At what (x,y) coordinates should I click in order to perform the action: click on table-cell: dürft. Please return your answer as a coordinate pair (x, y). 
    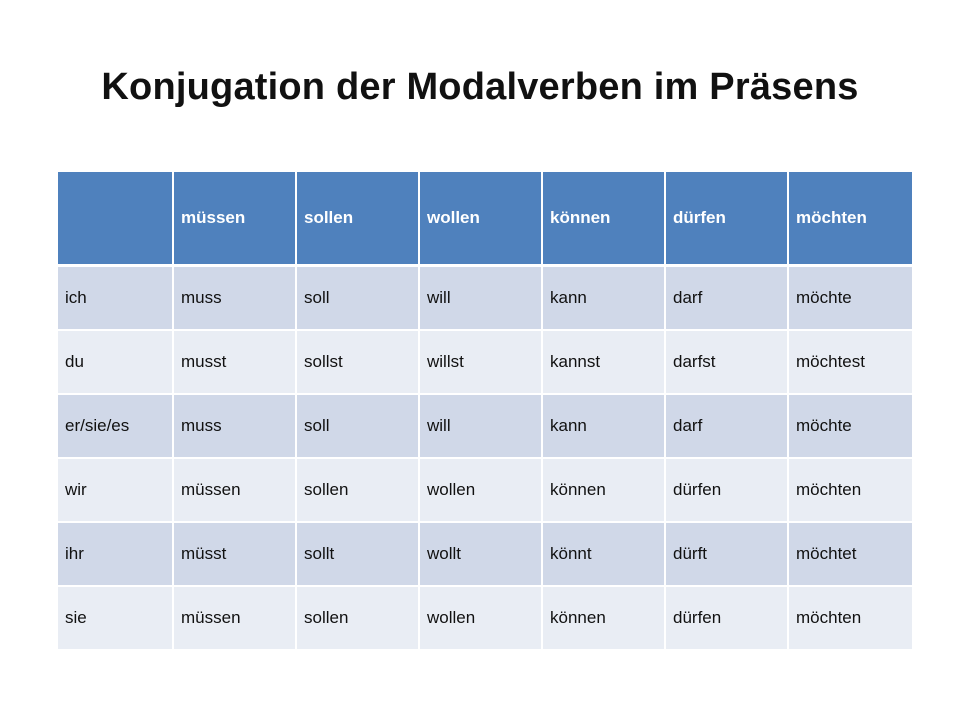
    Looking at the image, I should click on (727, 554).